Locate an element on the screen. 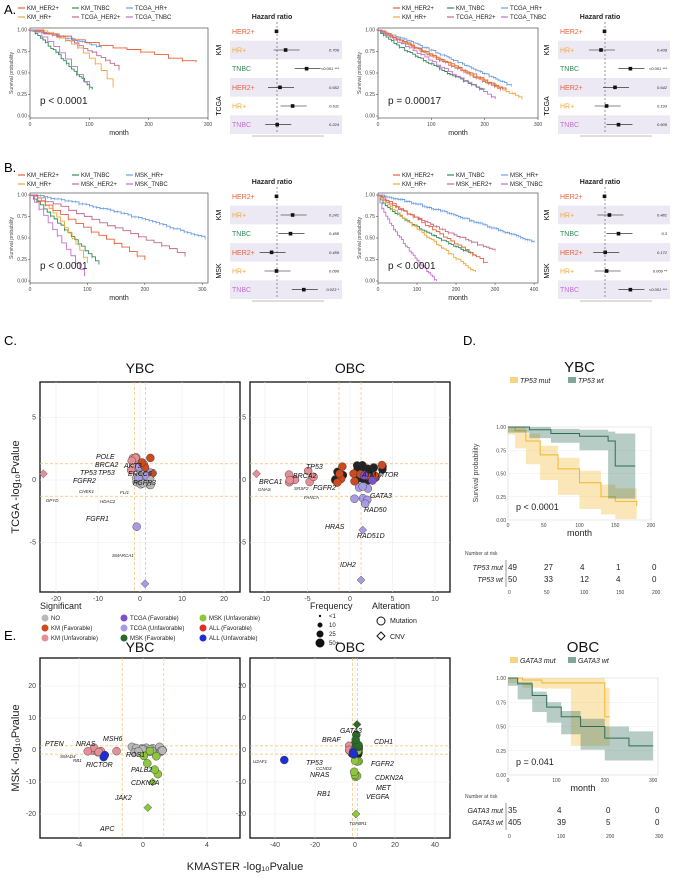  km-a1-xtick-label: 100 is located at coordinates (89, 125).